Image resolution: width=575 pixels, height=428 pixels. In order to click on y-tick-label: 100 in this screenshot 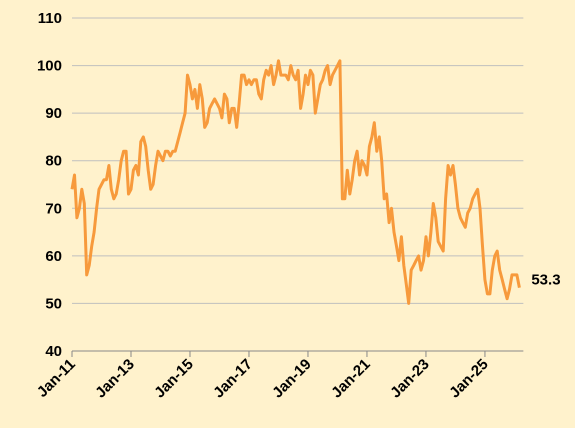, I will do `click(49, 66)`.